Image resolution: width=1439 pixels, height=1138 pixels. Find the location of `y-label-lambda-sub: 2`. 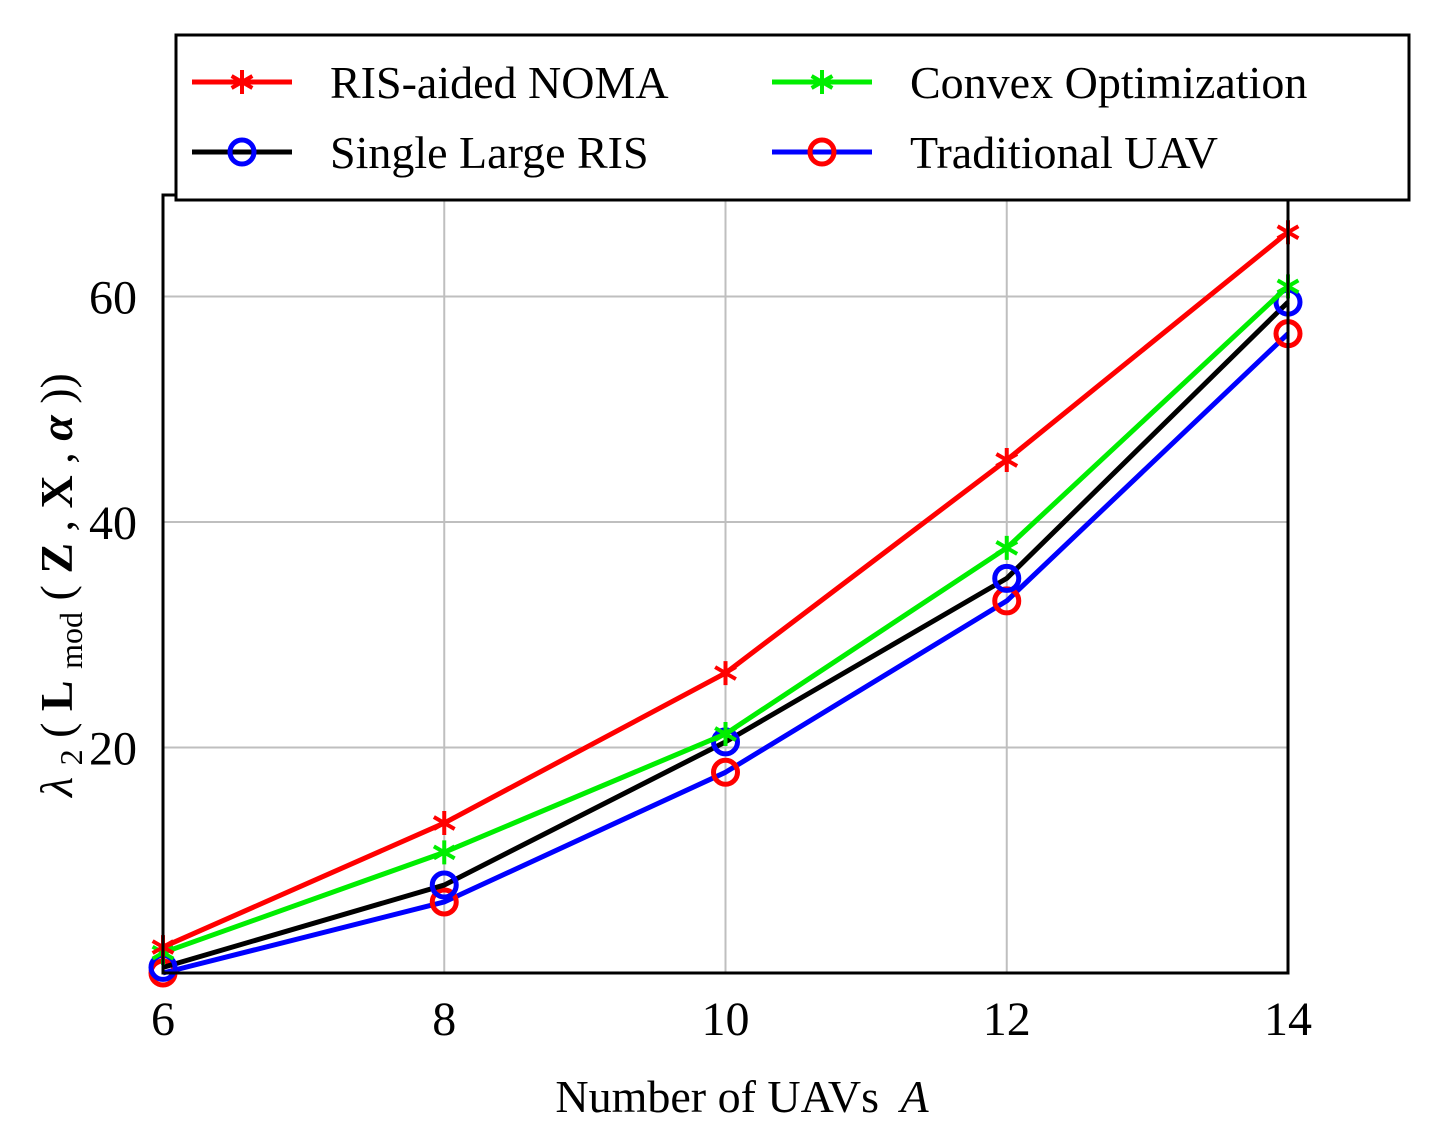

y-label-lambda-sub: 2 is located at coordinates (71, 757).